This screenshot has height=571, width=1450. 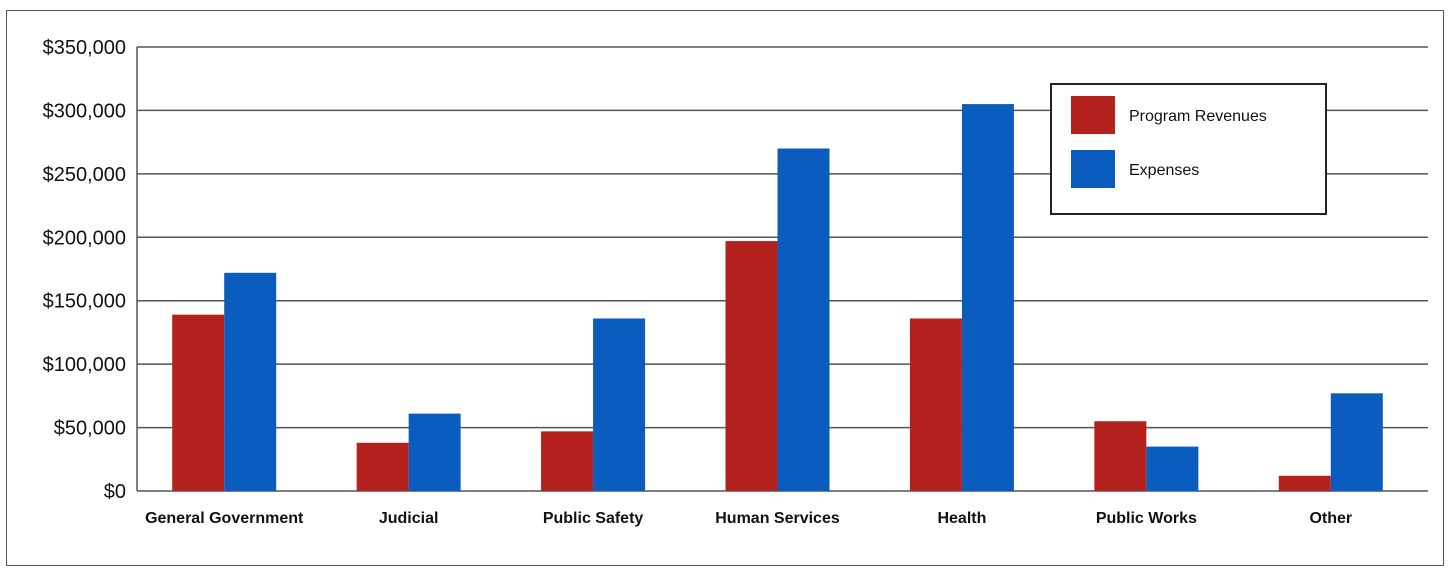 I want to click on y-tick-label: $100,000, so click(x=84, y=365).